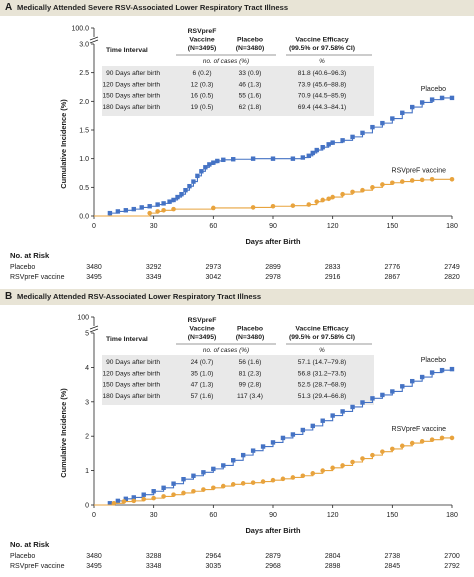  Describe the element at coordinates (322, 84) in the screenshot. I see `table-cell-efficacy: 73.9 (45.6–88.8)` at that location.